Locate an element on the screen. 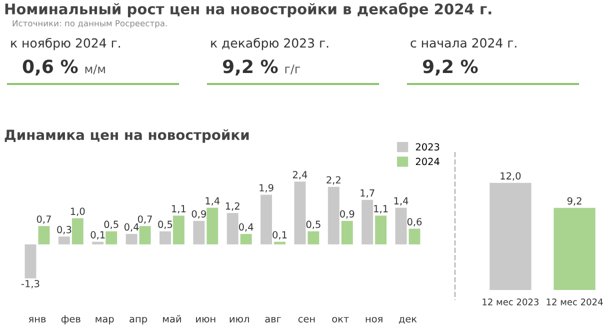  x-tick-label: май is located at coordinates (172, 319).